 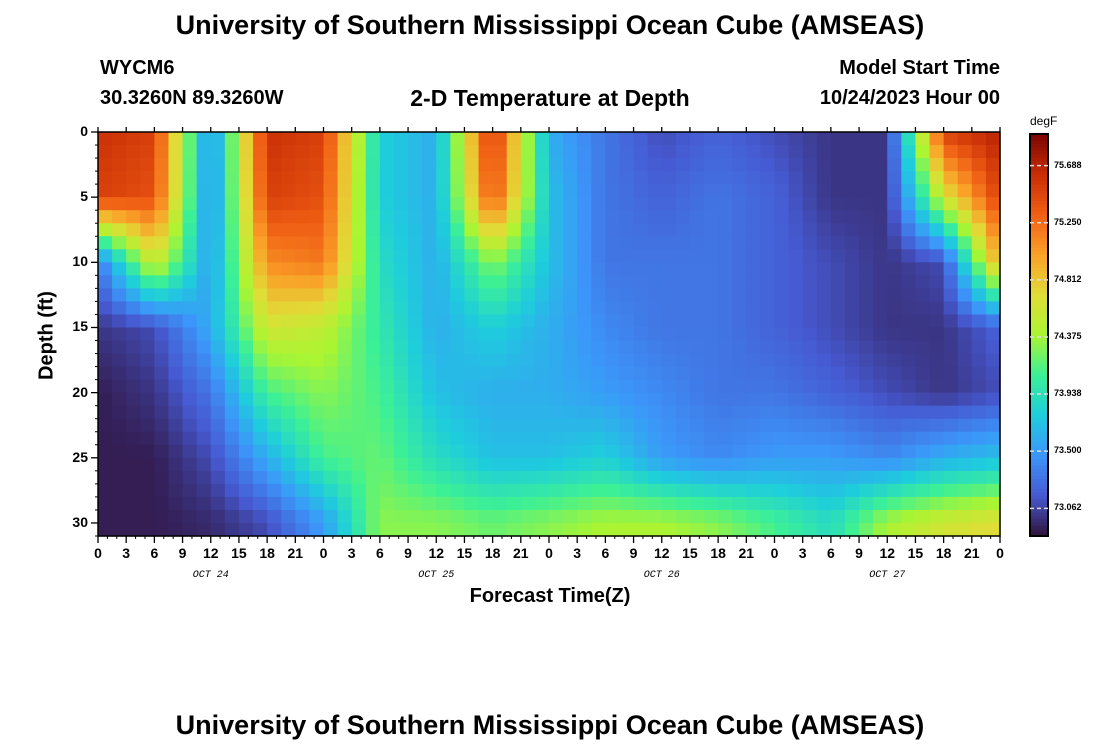 I want to click on y-tick-label: 15, so click(x=80, y=326).